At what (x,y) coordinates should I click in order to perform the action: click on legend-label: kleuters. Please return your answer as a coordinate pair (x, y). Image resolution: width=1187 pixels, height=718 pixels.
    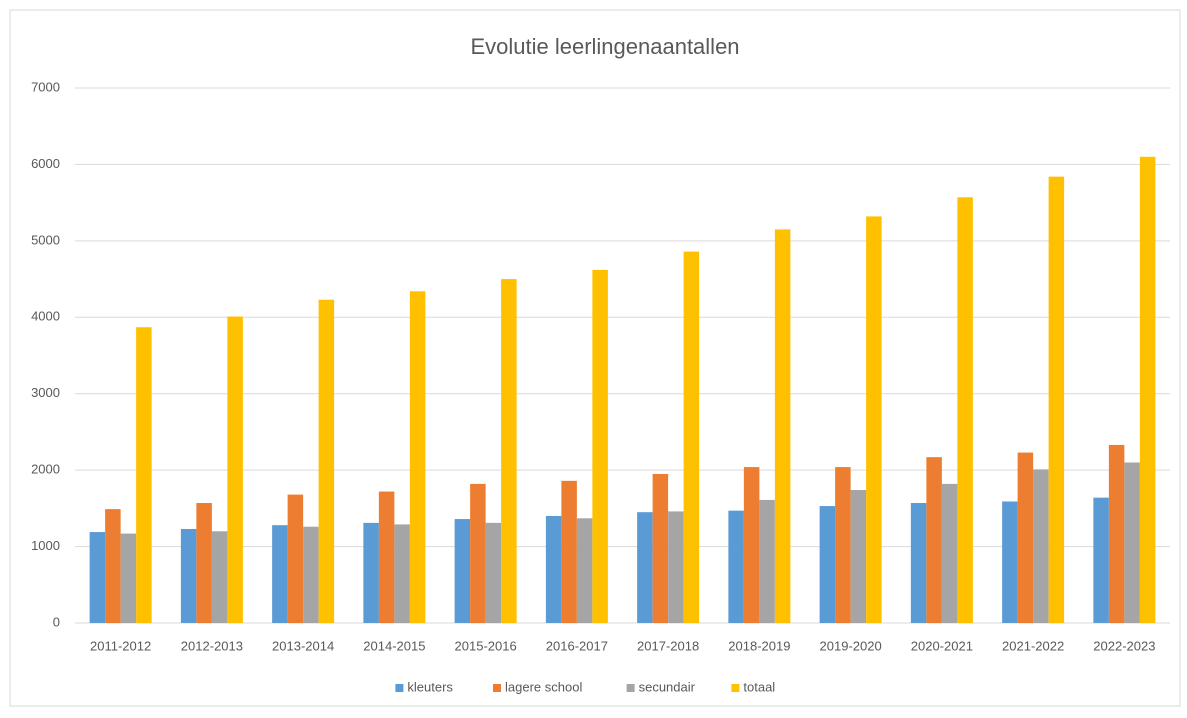
    Looking at the image, I should click on (430, 686).